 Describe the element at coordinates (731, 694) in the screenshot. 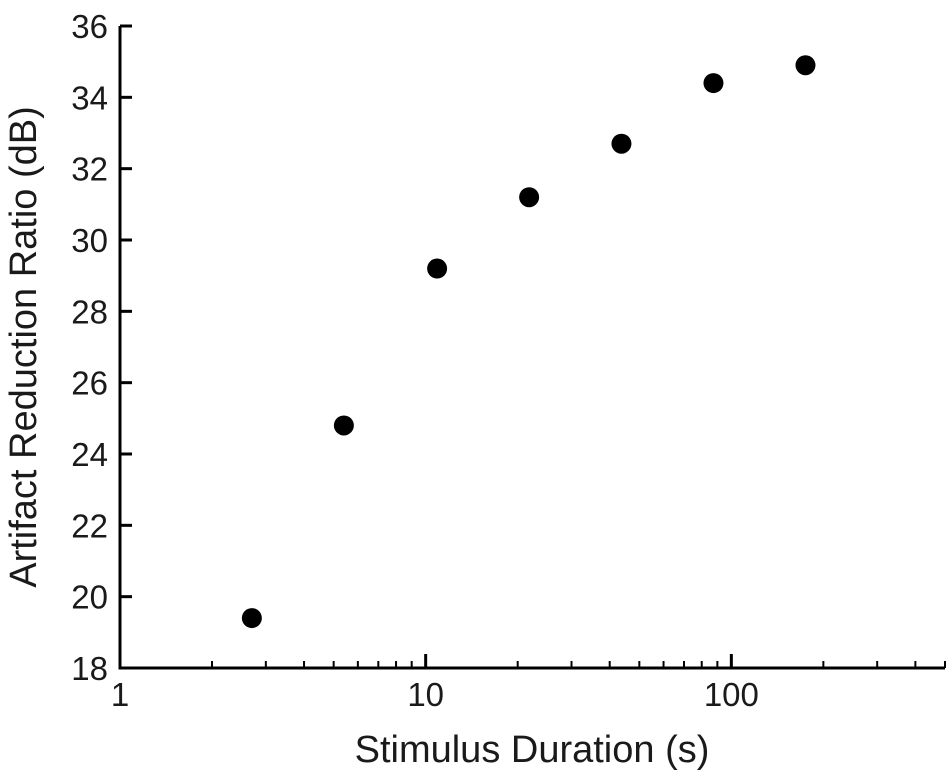

I see `x-tick-label: 100` at that location.